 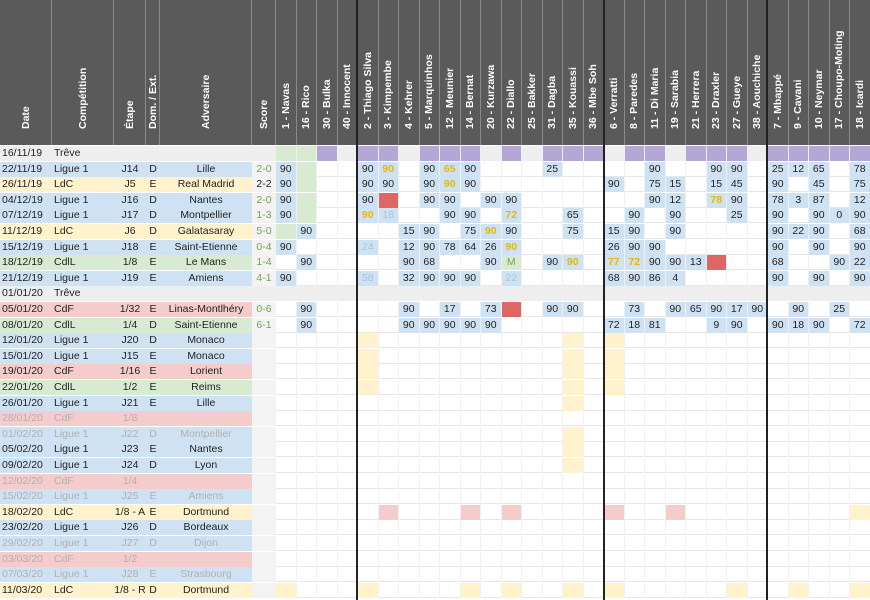 I want to click on cell-adversaire, so click(x=206, y=153).